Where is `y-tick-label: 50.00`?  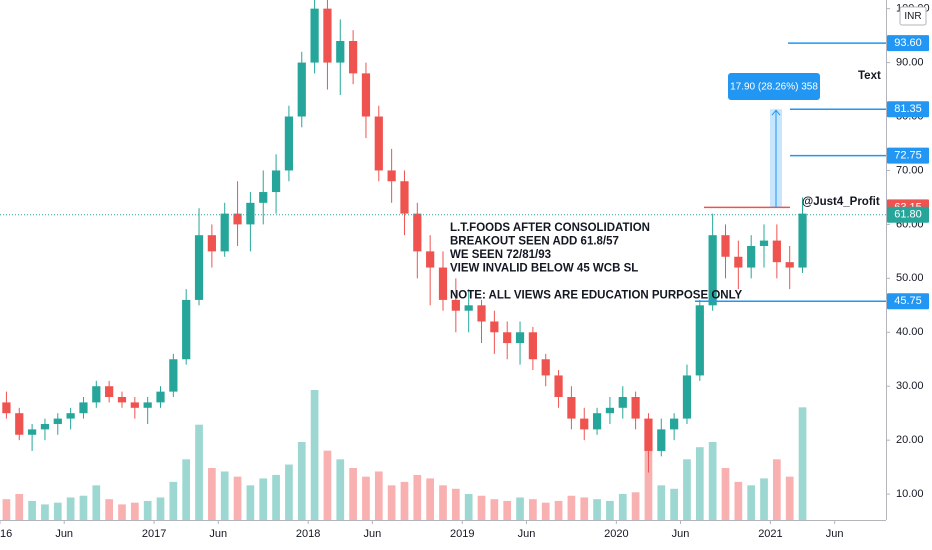
y-tick-label: 50.00 is located at coordinates (910, 278).